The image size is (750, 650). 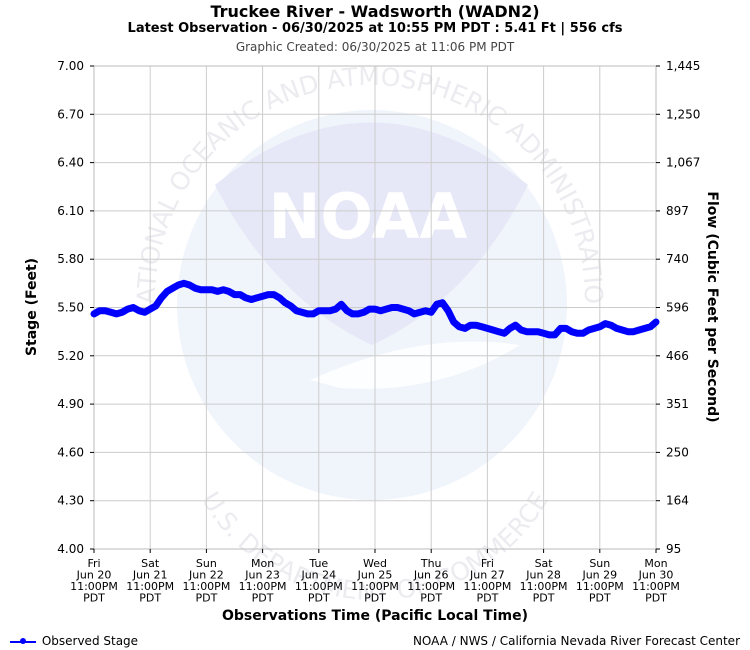 What do you see at coordinates (319, 581) in the screenshot?
I see `x-tick-label: Tue Jun 24 11:00PM PDT` at bounding box center [319, 581].